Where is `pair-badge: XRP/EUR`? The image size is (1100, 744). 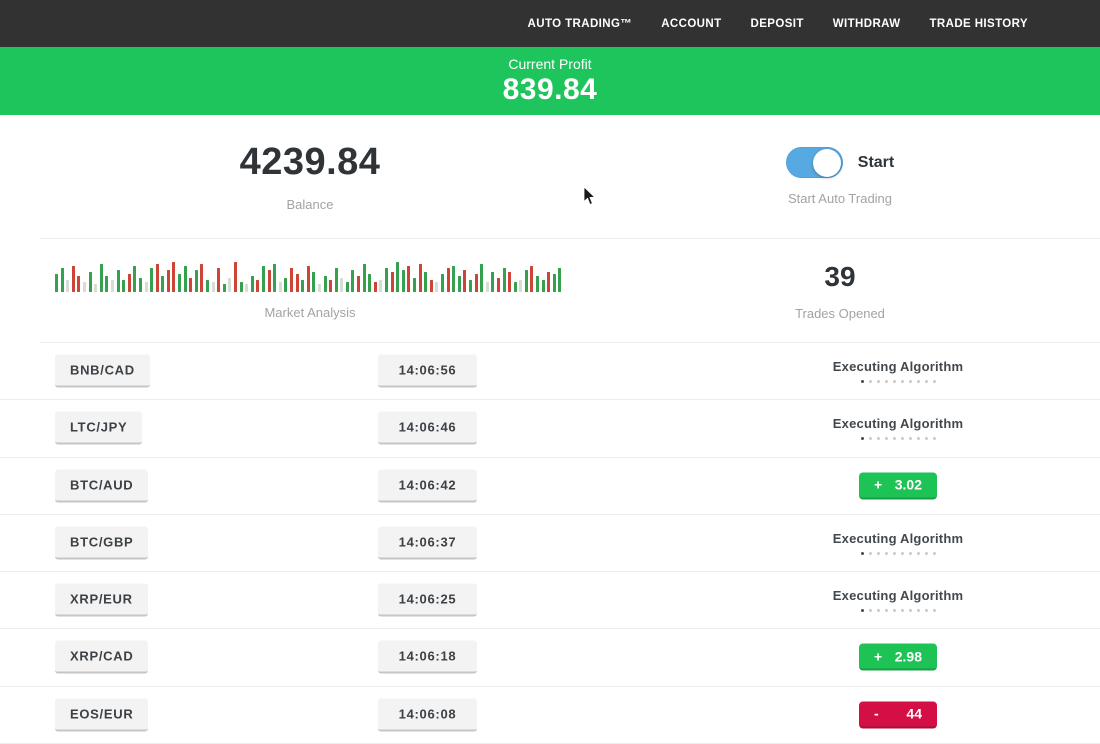 pair-badge: XRP/EUR is located at coordinates (101, 600).